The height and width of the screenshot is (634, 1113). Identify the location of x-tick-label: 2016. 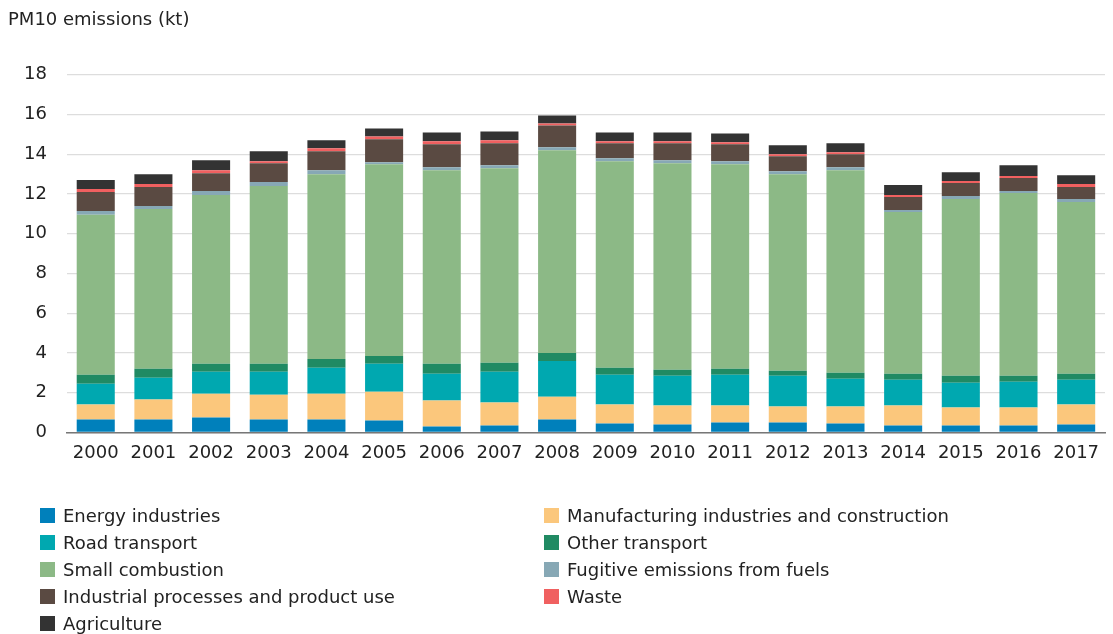
(1018, 451).